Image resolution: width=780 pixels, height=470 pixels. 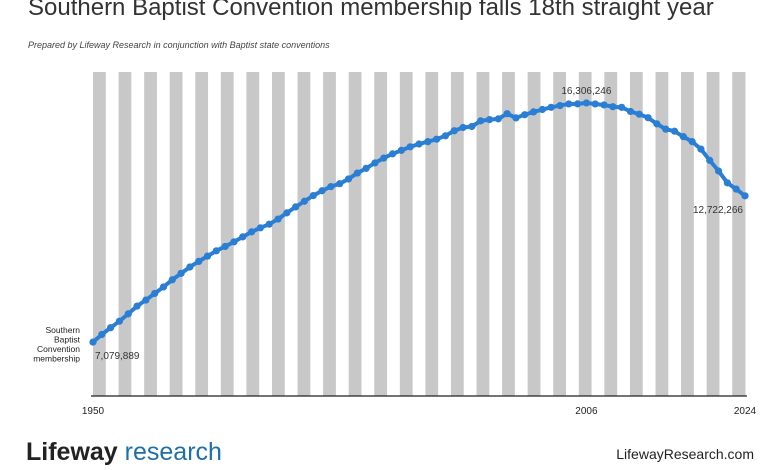 What do you see at coordinates (392, 154) in the screenshot?
I see `data-point-1984` at bounding box center [392, 154].